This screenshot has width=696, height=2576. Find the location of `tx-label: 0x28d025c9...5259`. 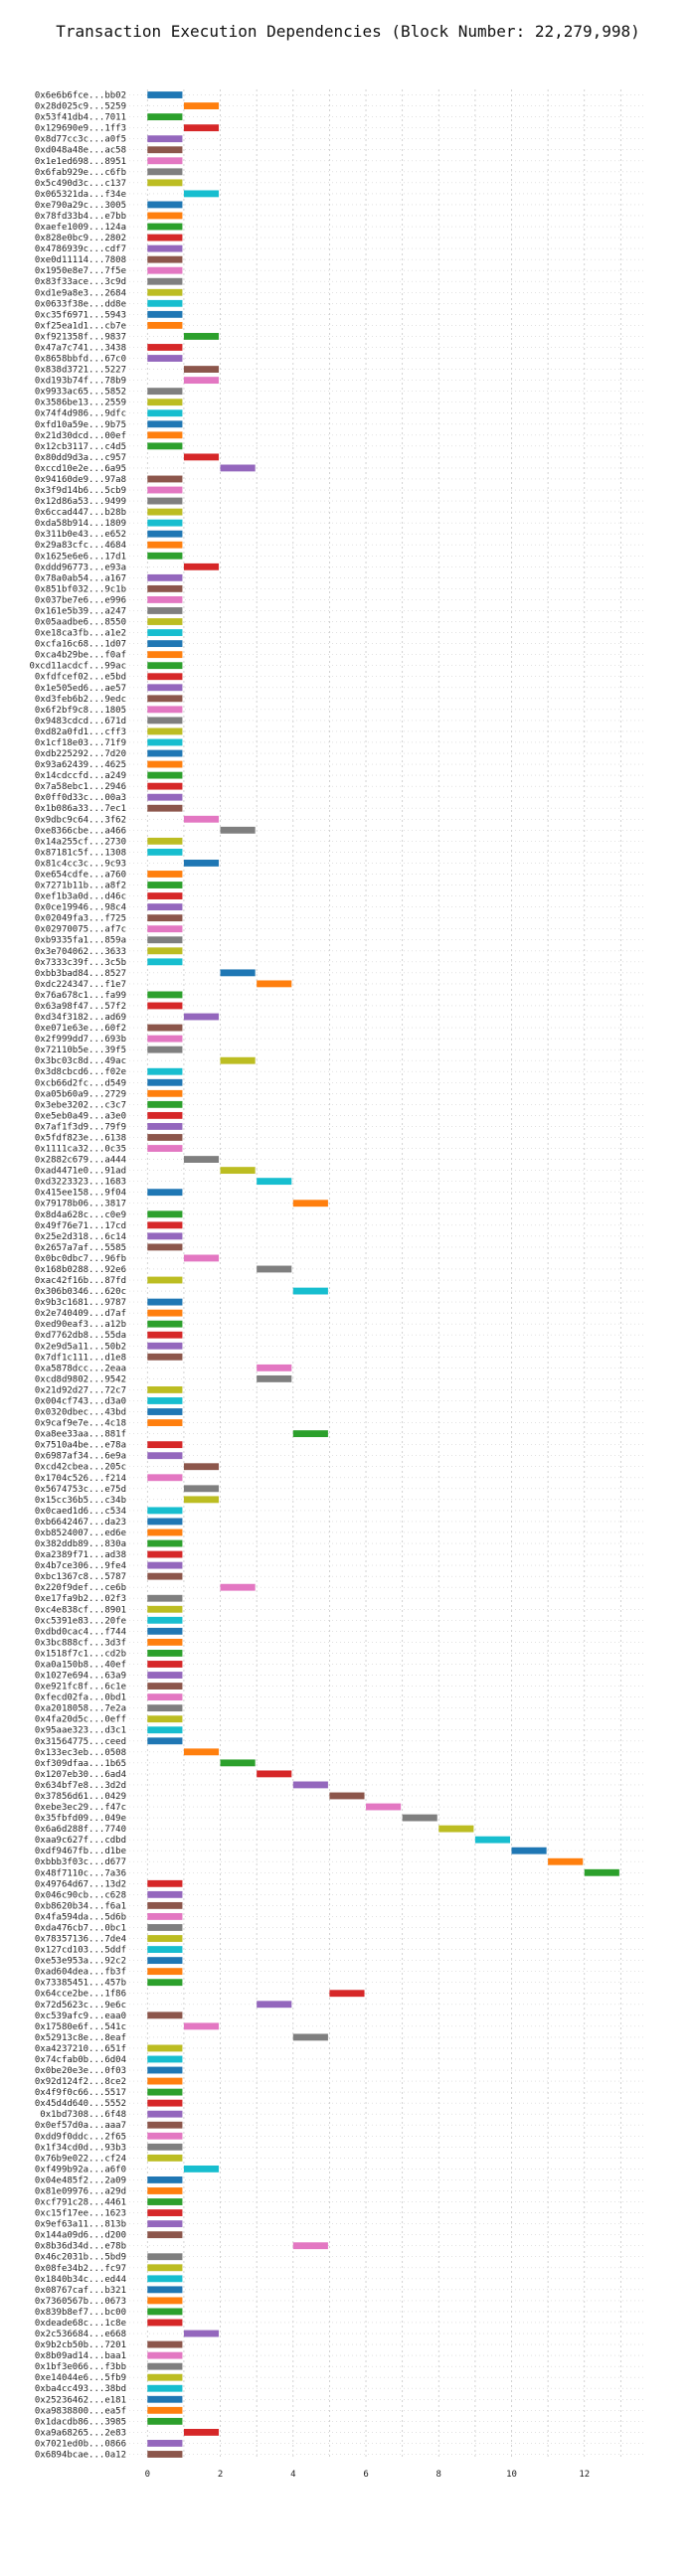

tx-label: 0x28d025c9...5259 is located at coordinates (81, 107).